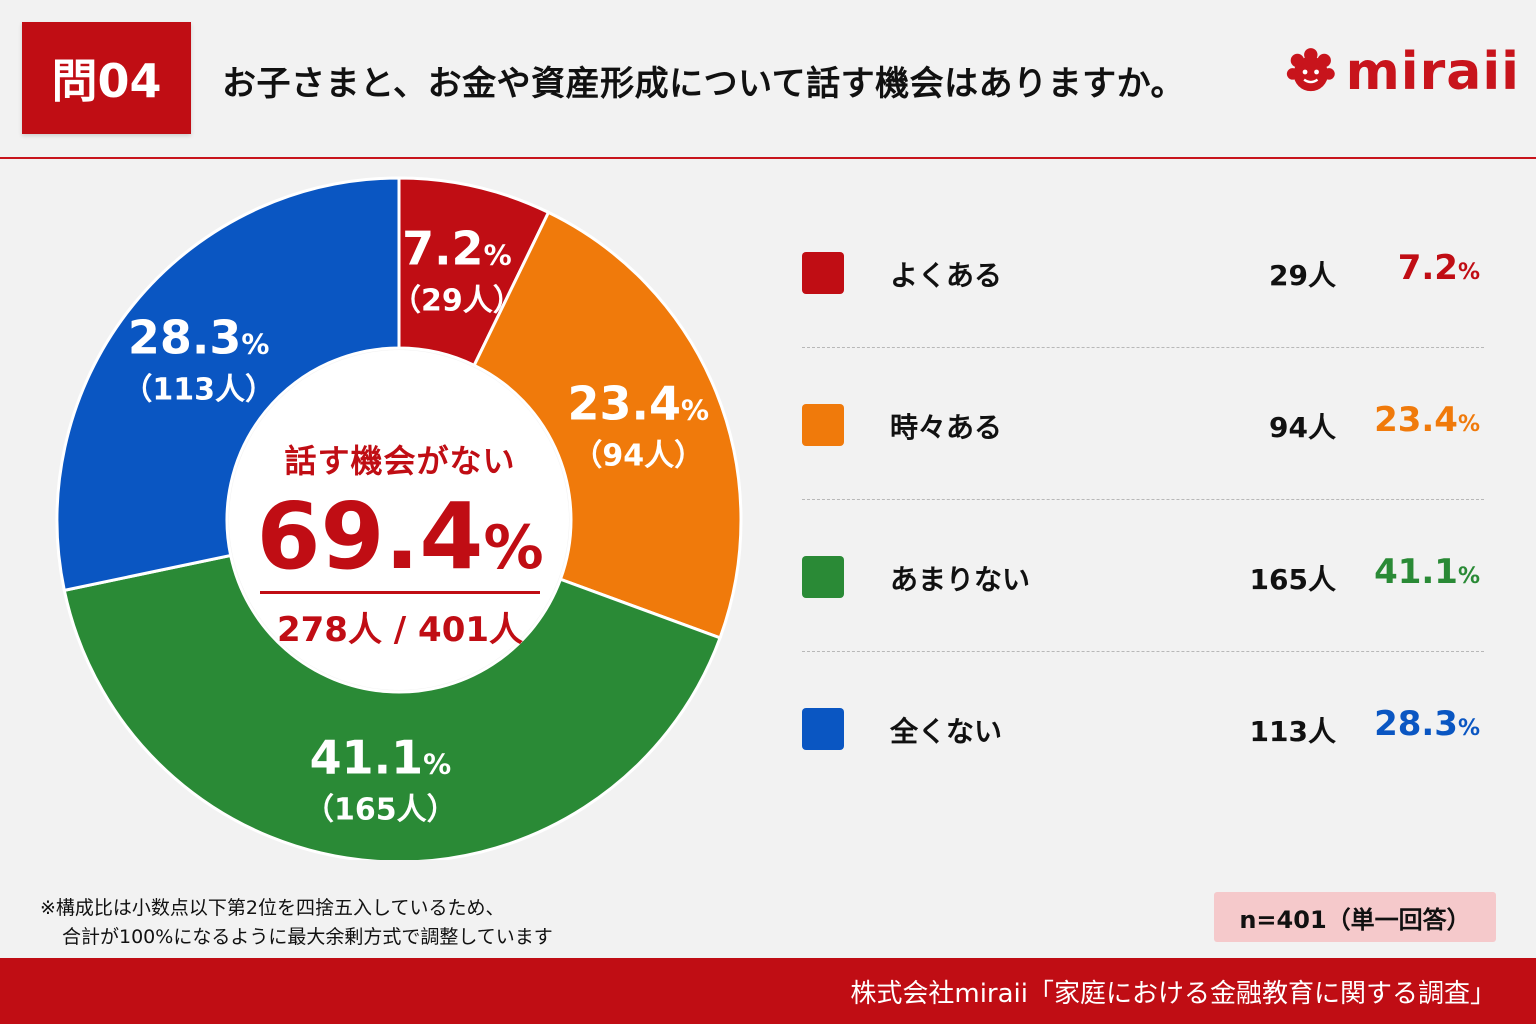 Image resolution: width=1536 pixels, height=1024 pixels. Describe the element at coordinates (1143, 272) in the screenshot. I see `legend-row: よくある 29人 7.2%` at that location.